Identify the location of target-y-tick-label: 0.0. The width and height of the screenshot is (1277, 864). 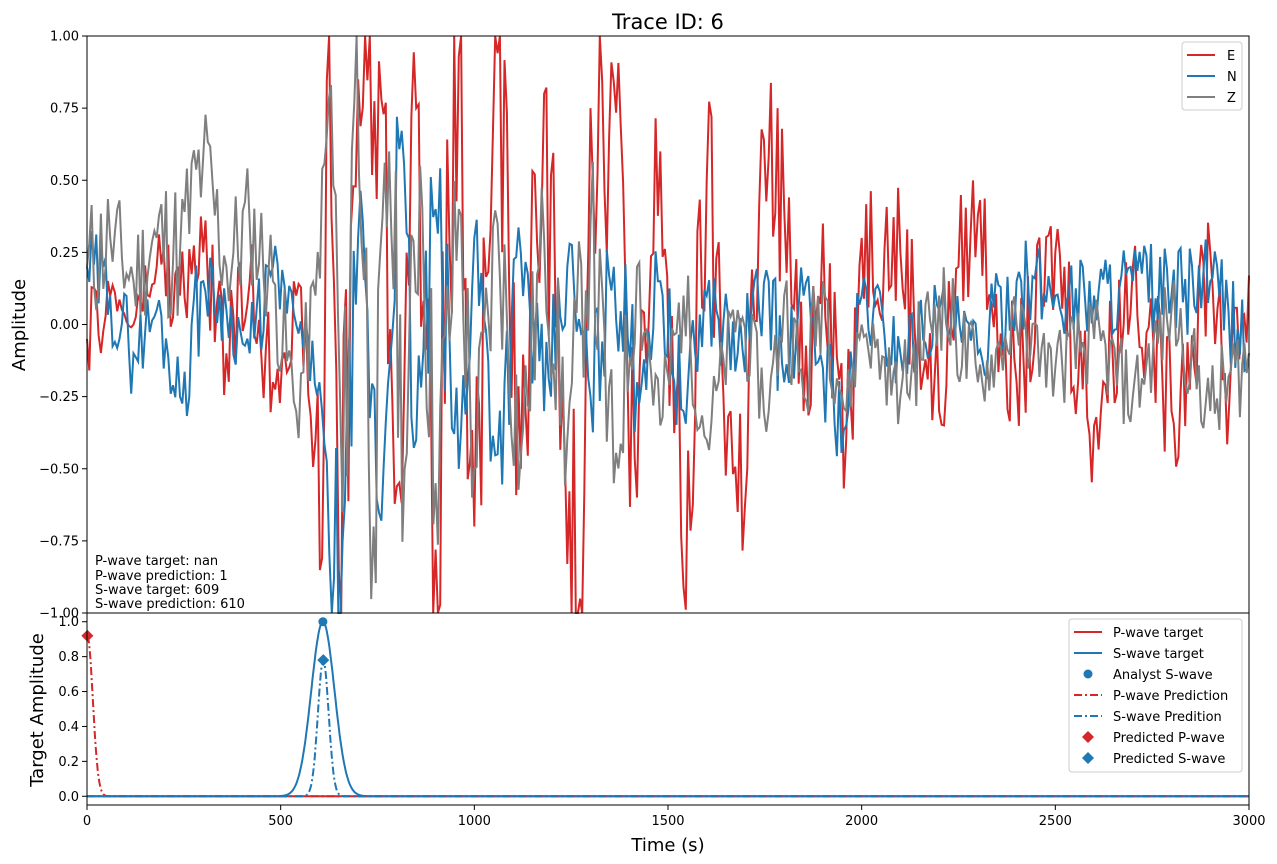
(68, 797).